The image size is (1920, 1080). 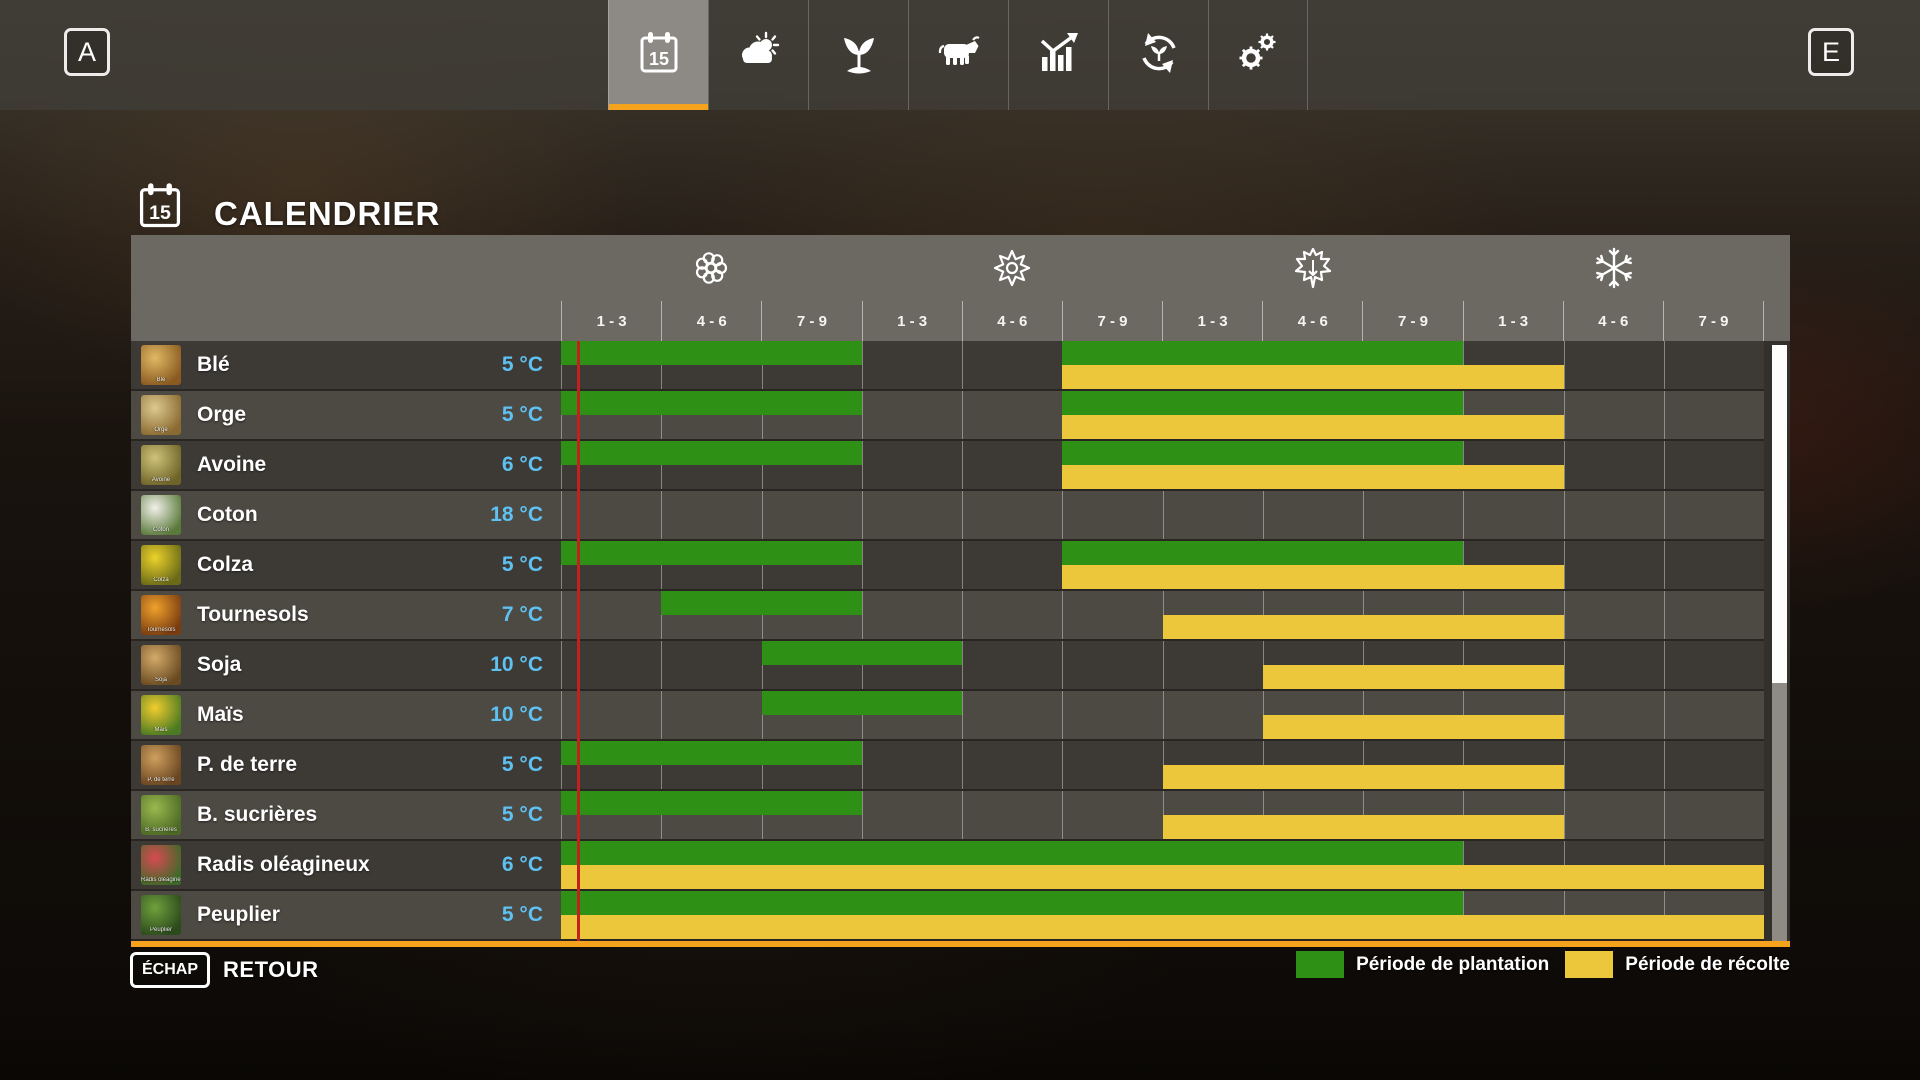 What do you see at coordinates (160, 930) in the screenshot?
I see `crop-icon-caption: Peuplier` at bounding box center [160, 930].